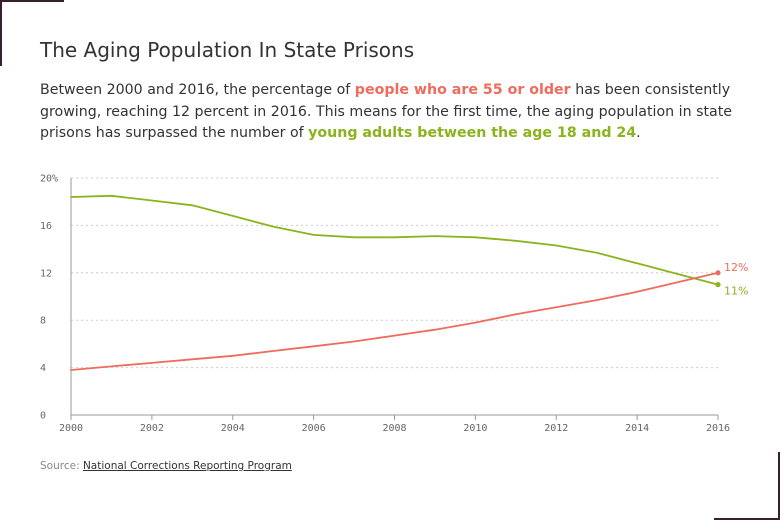 The width and height of the screenshot is (780, 520). What do you see at coordinates (475, 428) in the screenshot?
I see `x-tick-label-2010: 2010` at bounding box center [475, 428].